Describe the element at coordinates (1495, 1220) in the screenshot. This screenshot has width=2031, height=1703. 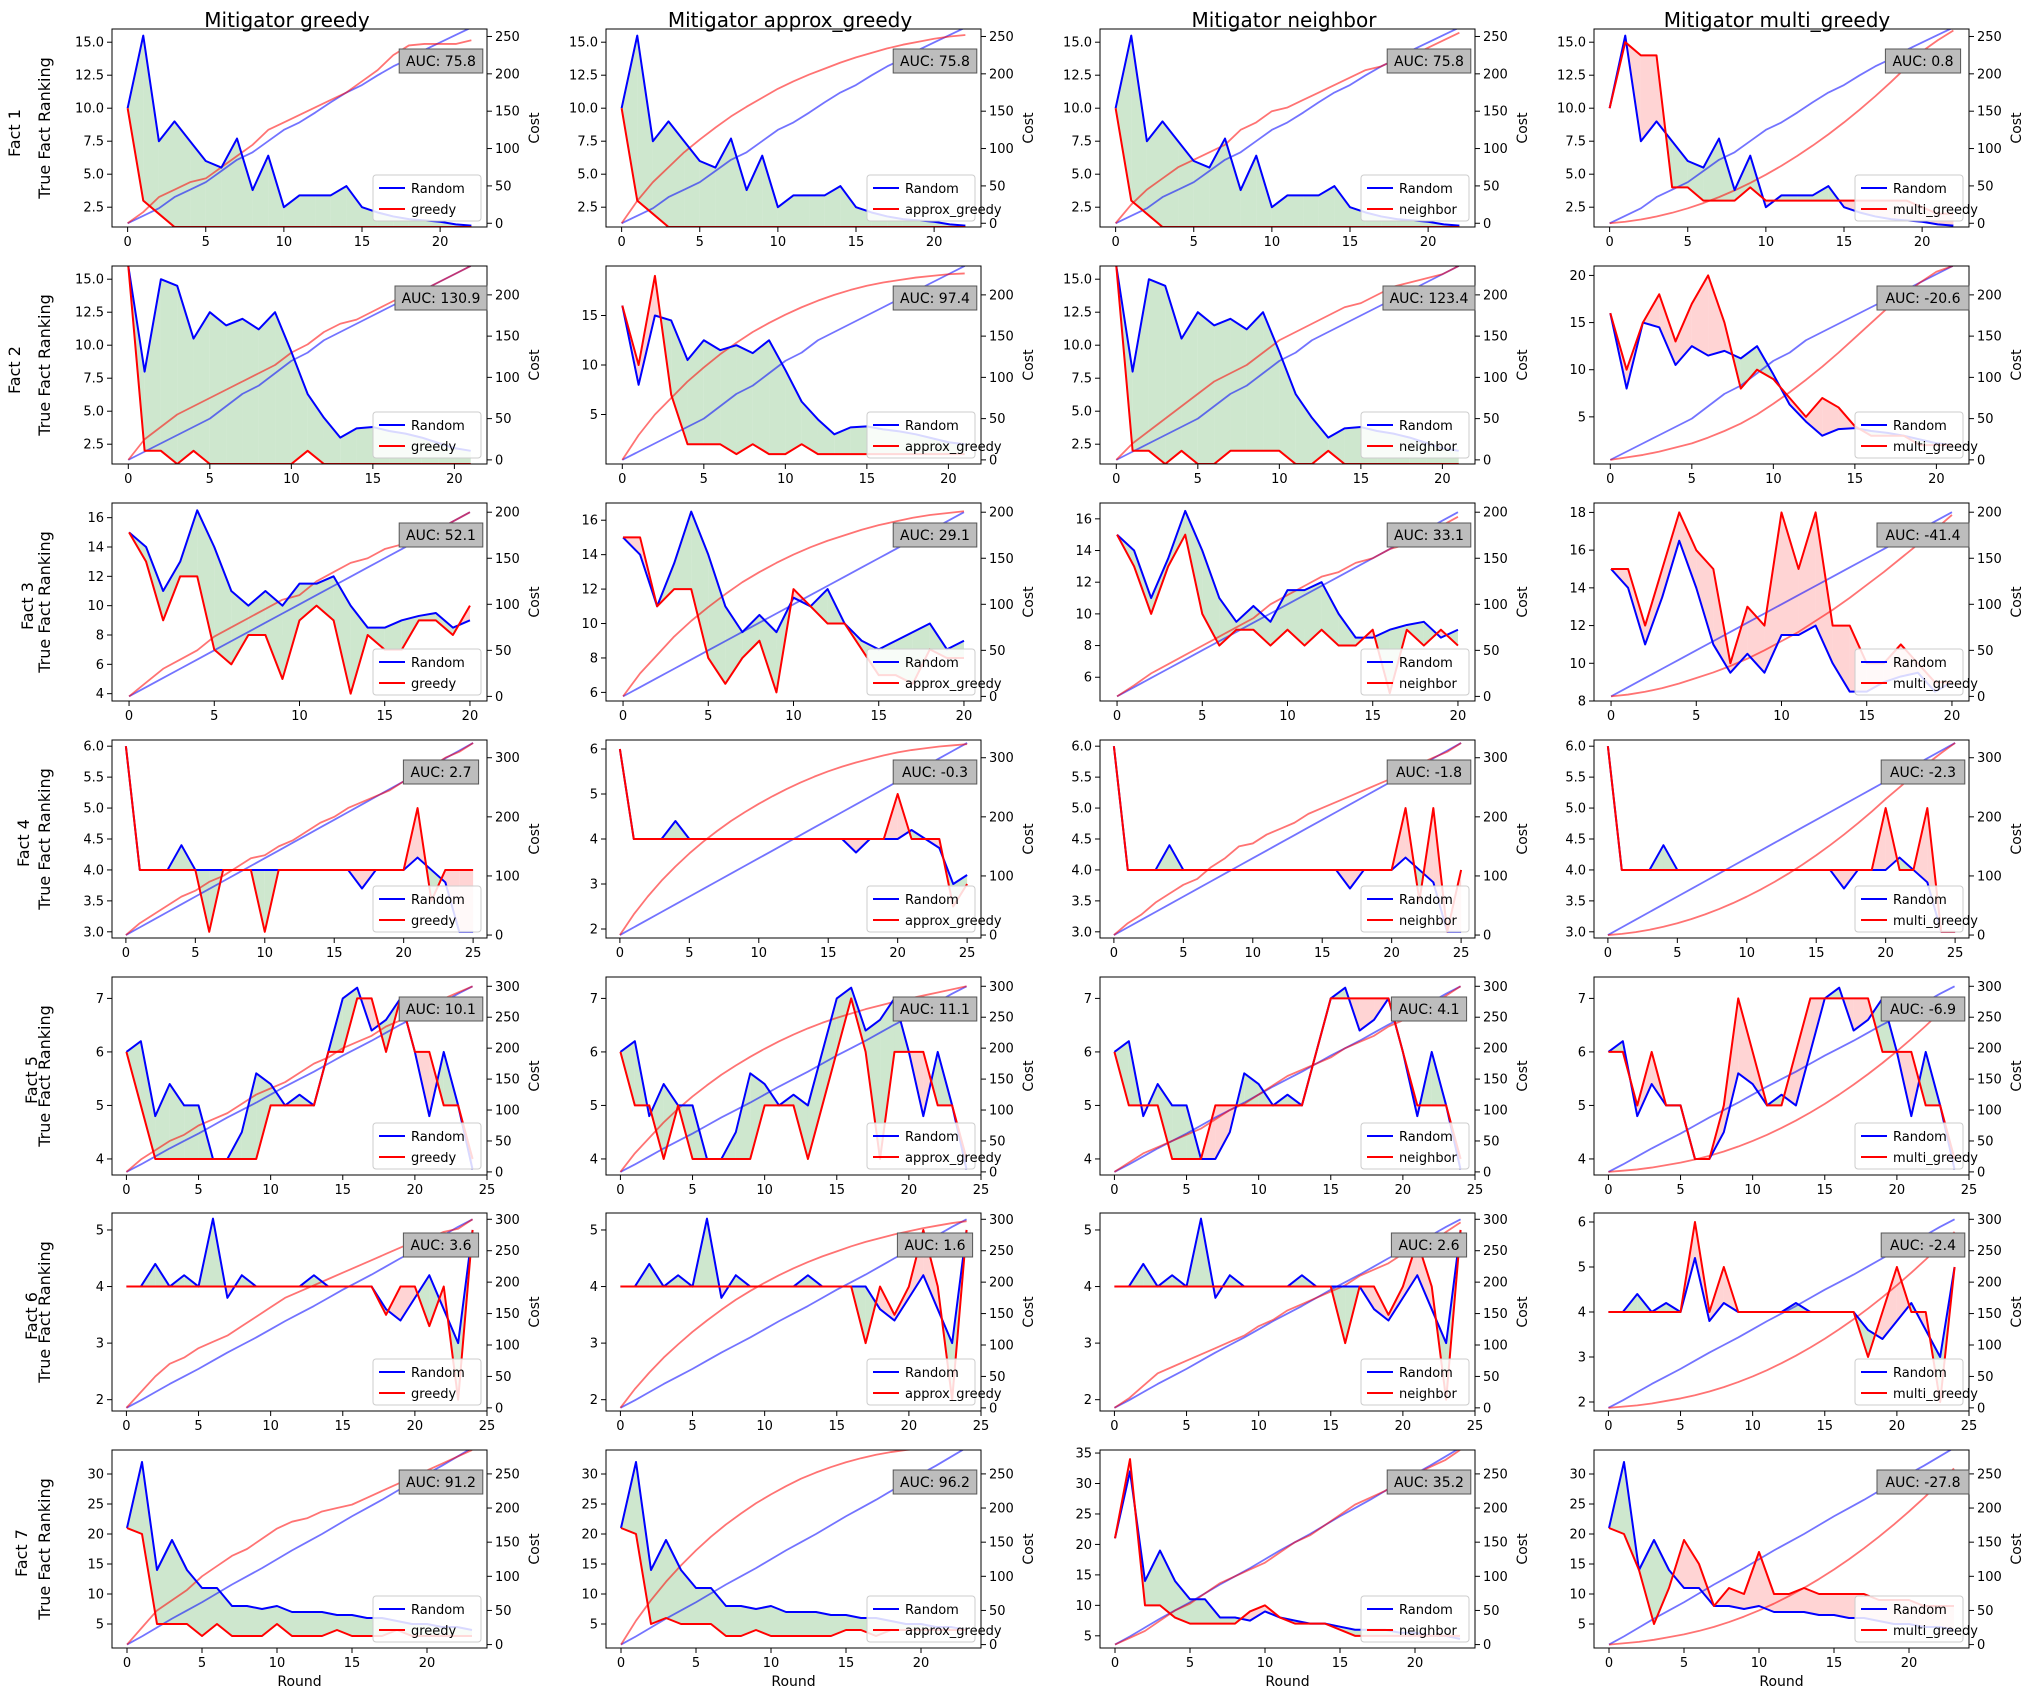
I see `y2-tick-label: 300` at that location.